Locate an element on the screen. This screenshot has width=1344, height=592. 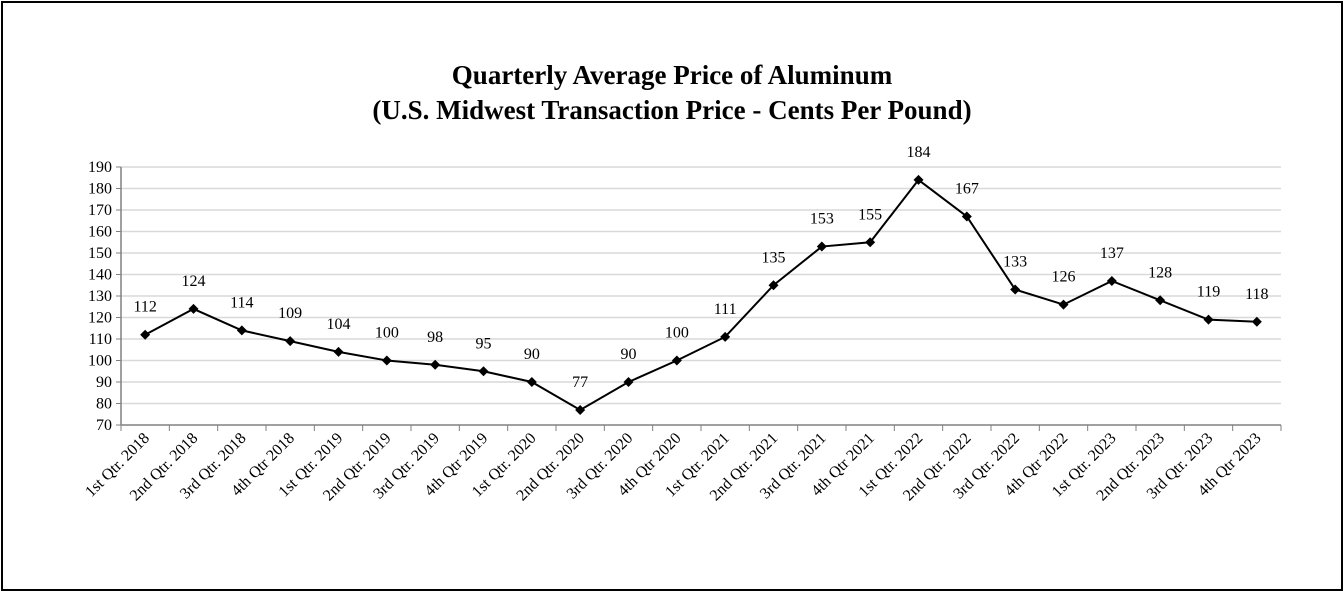
y-tick-label: 90 is located at coordinates (104, 382).